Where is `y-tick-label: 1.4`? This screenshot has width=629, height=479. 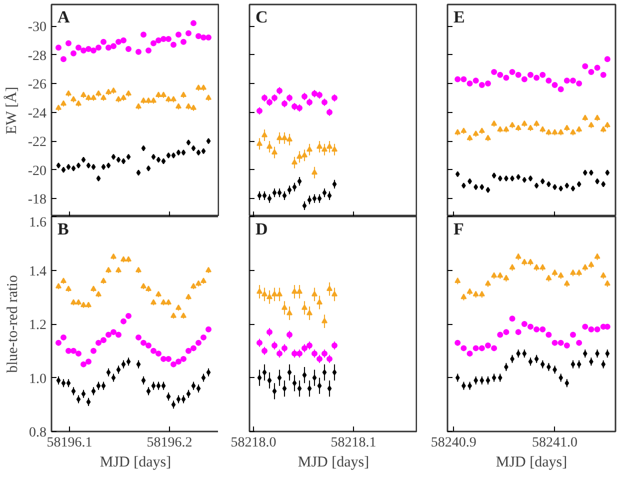
y-tick-label: 1.4 is located at coordinates (37, 272).